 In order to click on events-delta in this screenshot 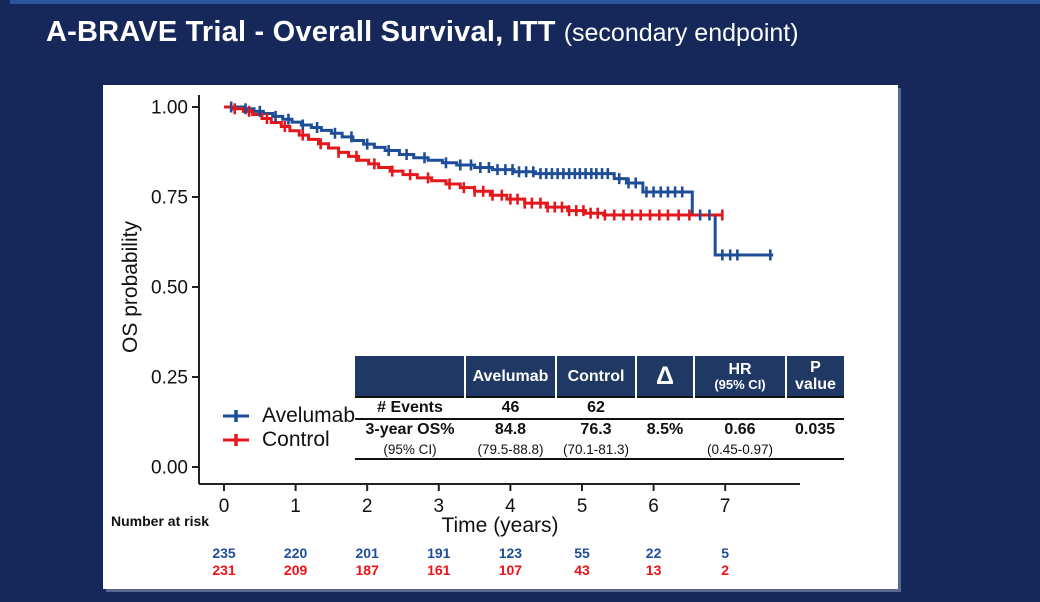, I will do `click(665, 408)`.